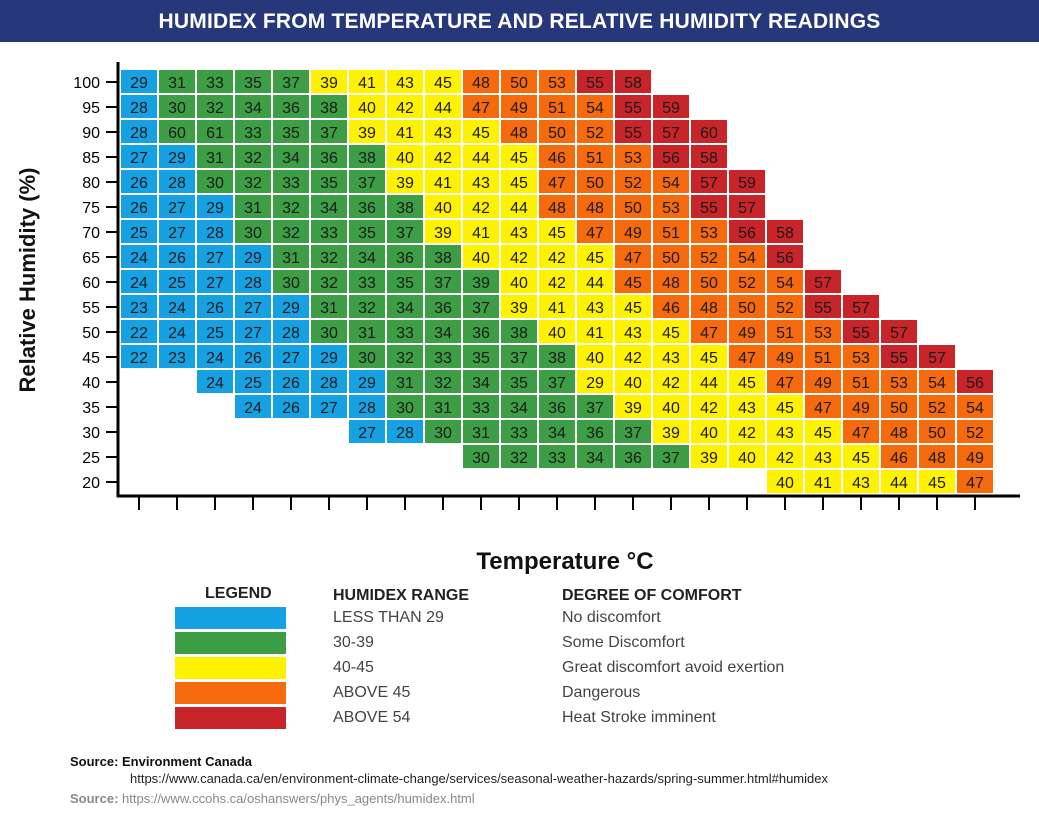 The width and height of the screenshot is (1039, 820). What do you see at coordinates (291, 408) in the screenshot?
I see `cell-value: 26` at bounding box center [291, 408].